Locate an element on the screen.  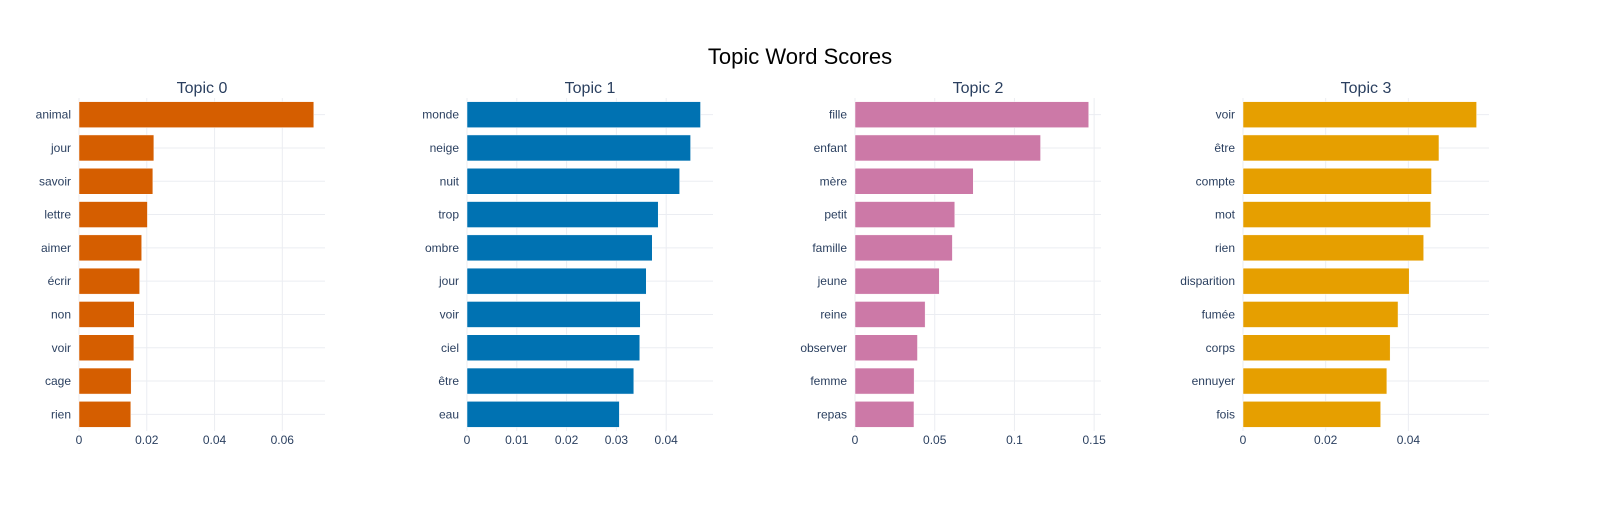
bar-petit is located at coordinates (905, 214).